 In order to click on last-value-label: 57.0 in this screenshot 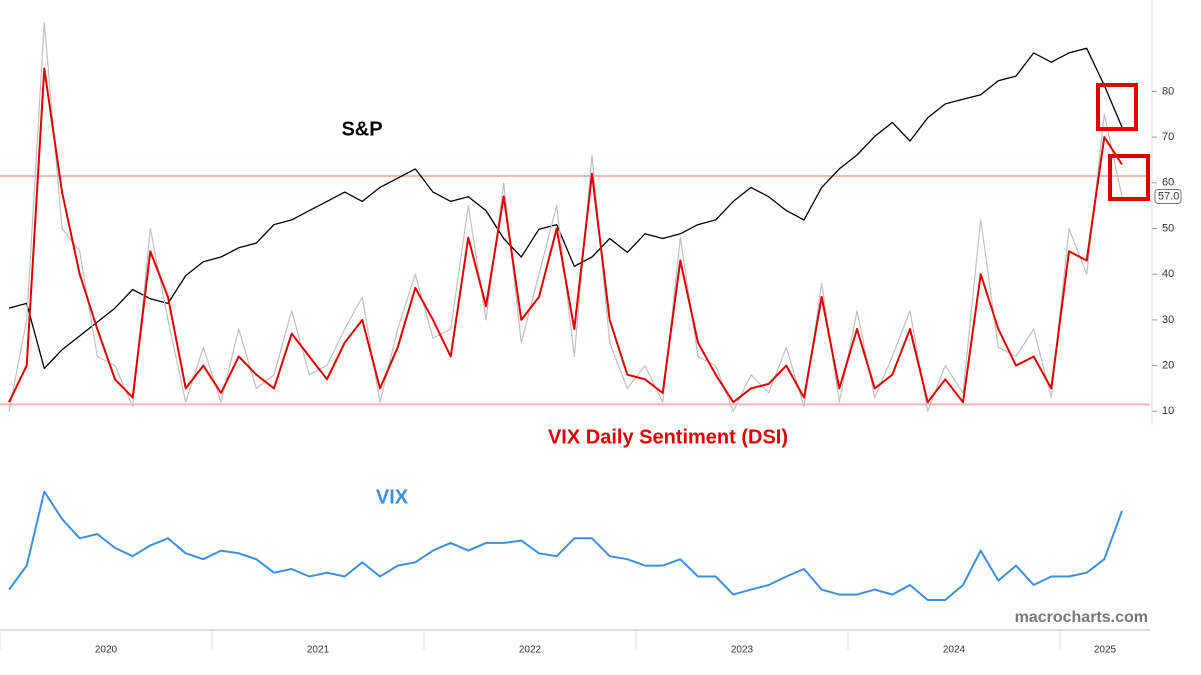, I will do `click(1168, 196)`.